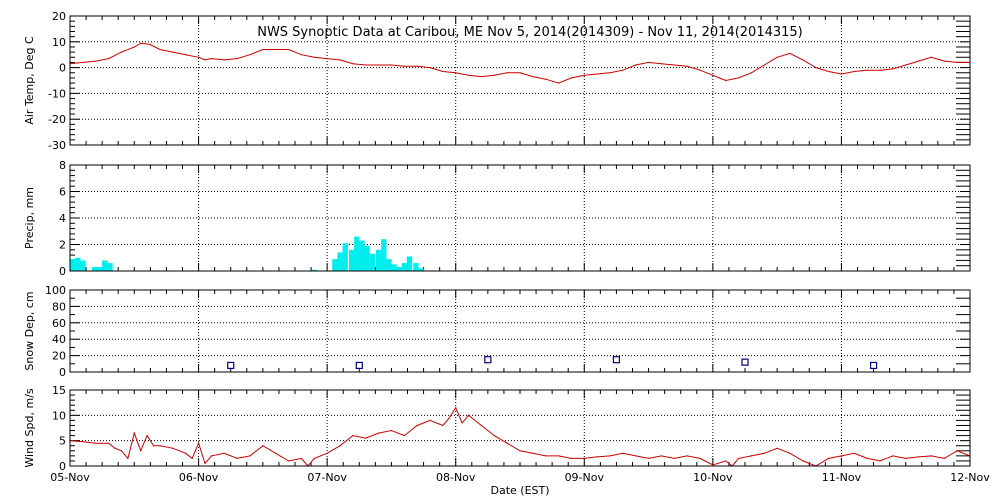 This screenshot has width=1000, height=500. Describe the element at coordinates (59, 323) in the screenshot. I see `snow-depth-ytick-label: 60` at that location.